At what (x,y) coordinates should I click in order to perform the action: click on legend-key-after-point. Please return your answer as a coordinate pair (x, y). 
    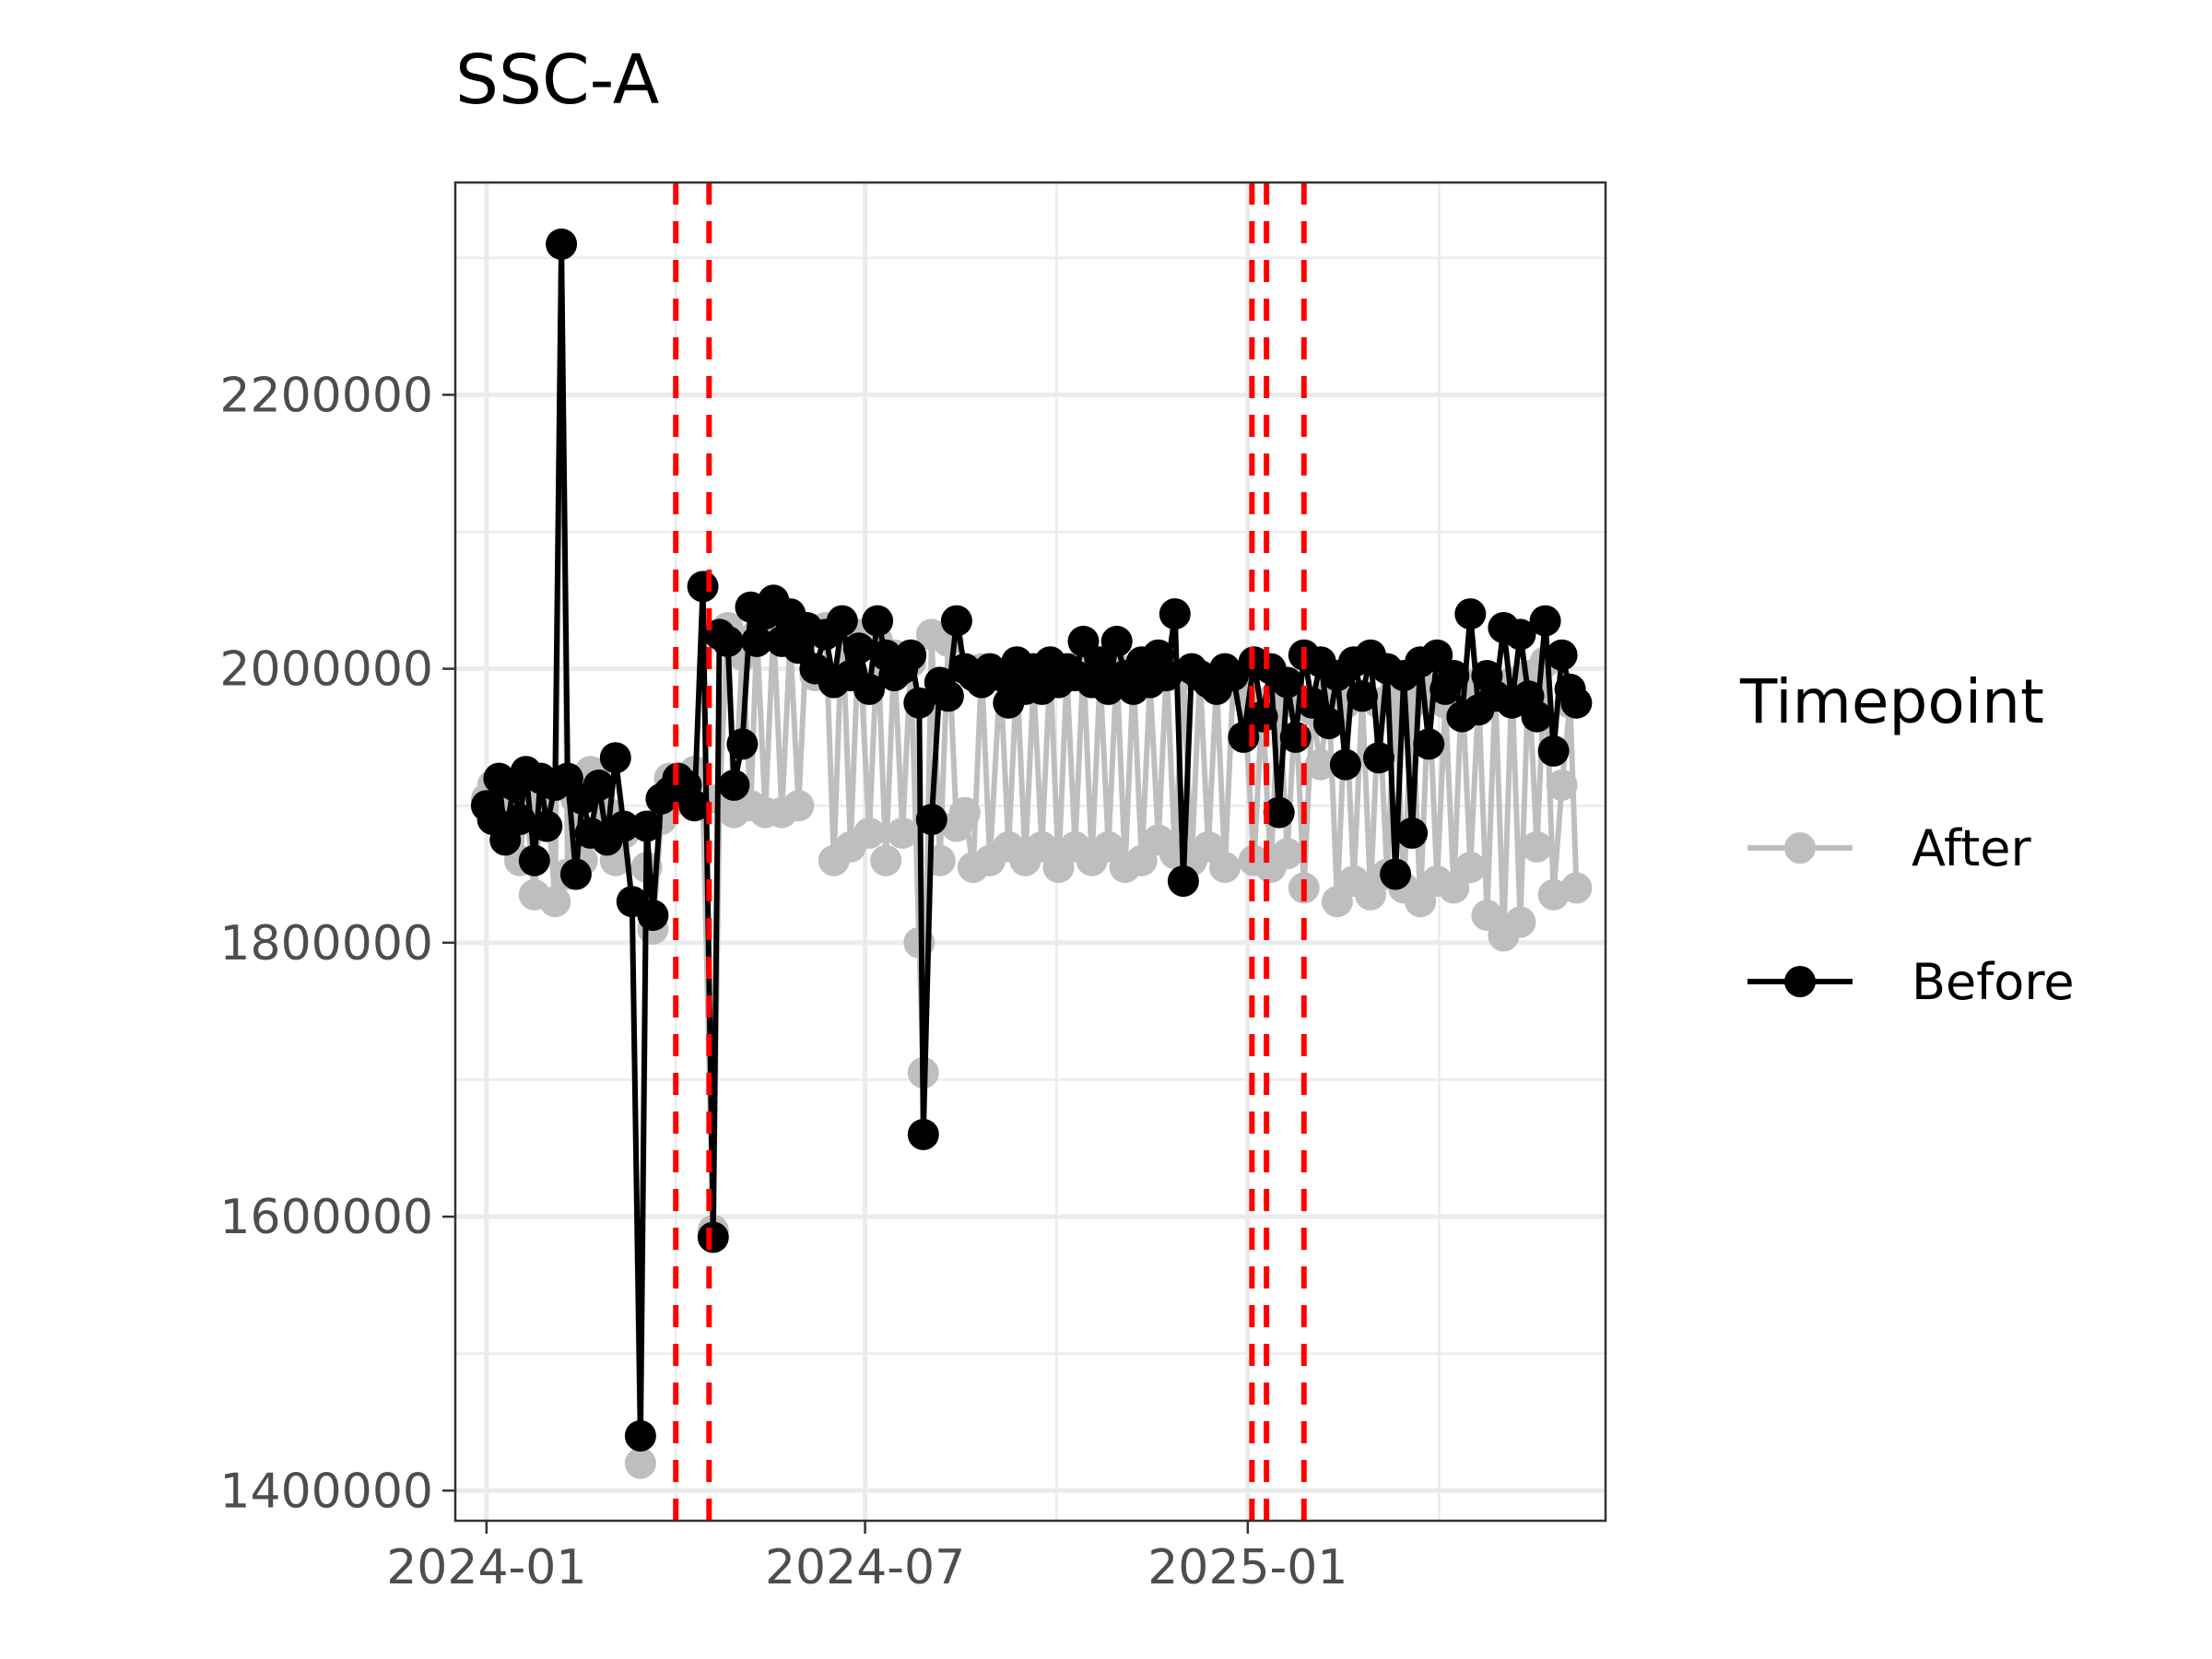
    Looking at the image, I should click on (1800, 848).